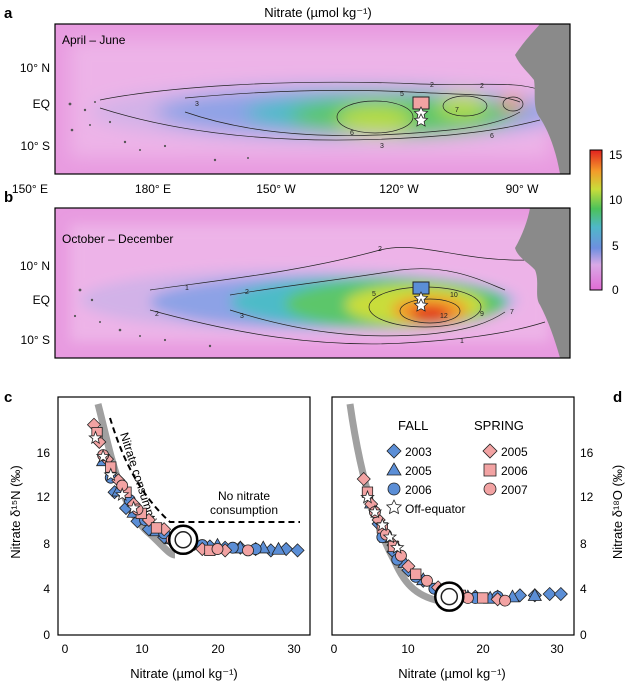 The image size is (631, 685). I want to click on ytick-b-1: EQ, so click(41, 300).